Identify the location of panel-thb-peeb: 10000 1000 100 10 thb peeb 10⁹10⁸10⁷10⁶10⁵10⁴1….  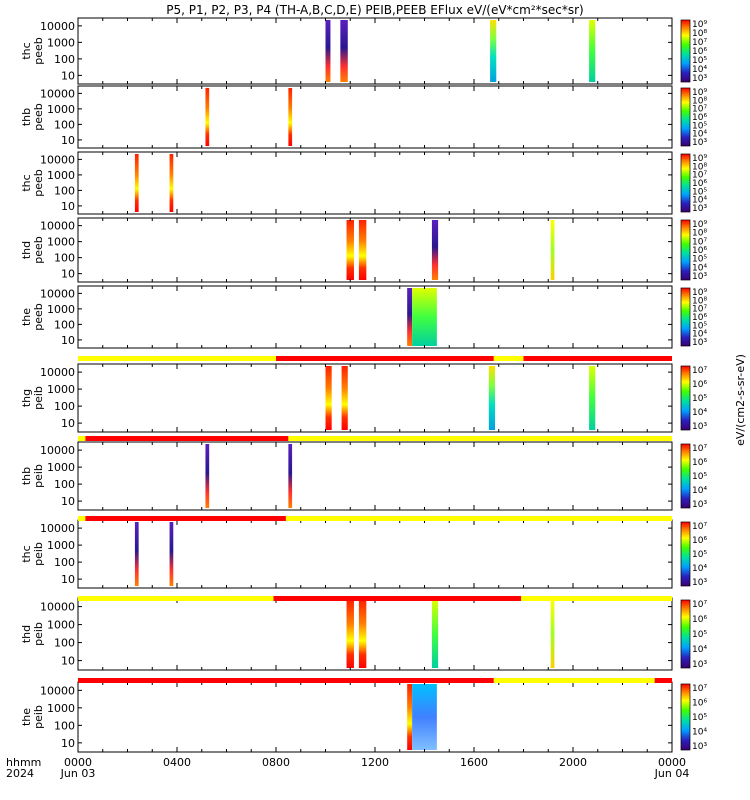
(363, 117).